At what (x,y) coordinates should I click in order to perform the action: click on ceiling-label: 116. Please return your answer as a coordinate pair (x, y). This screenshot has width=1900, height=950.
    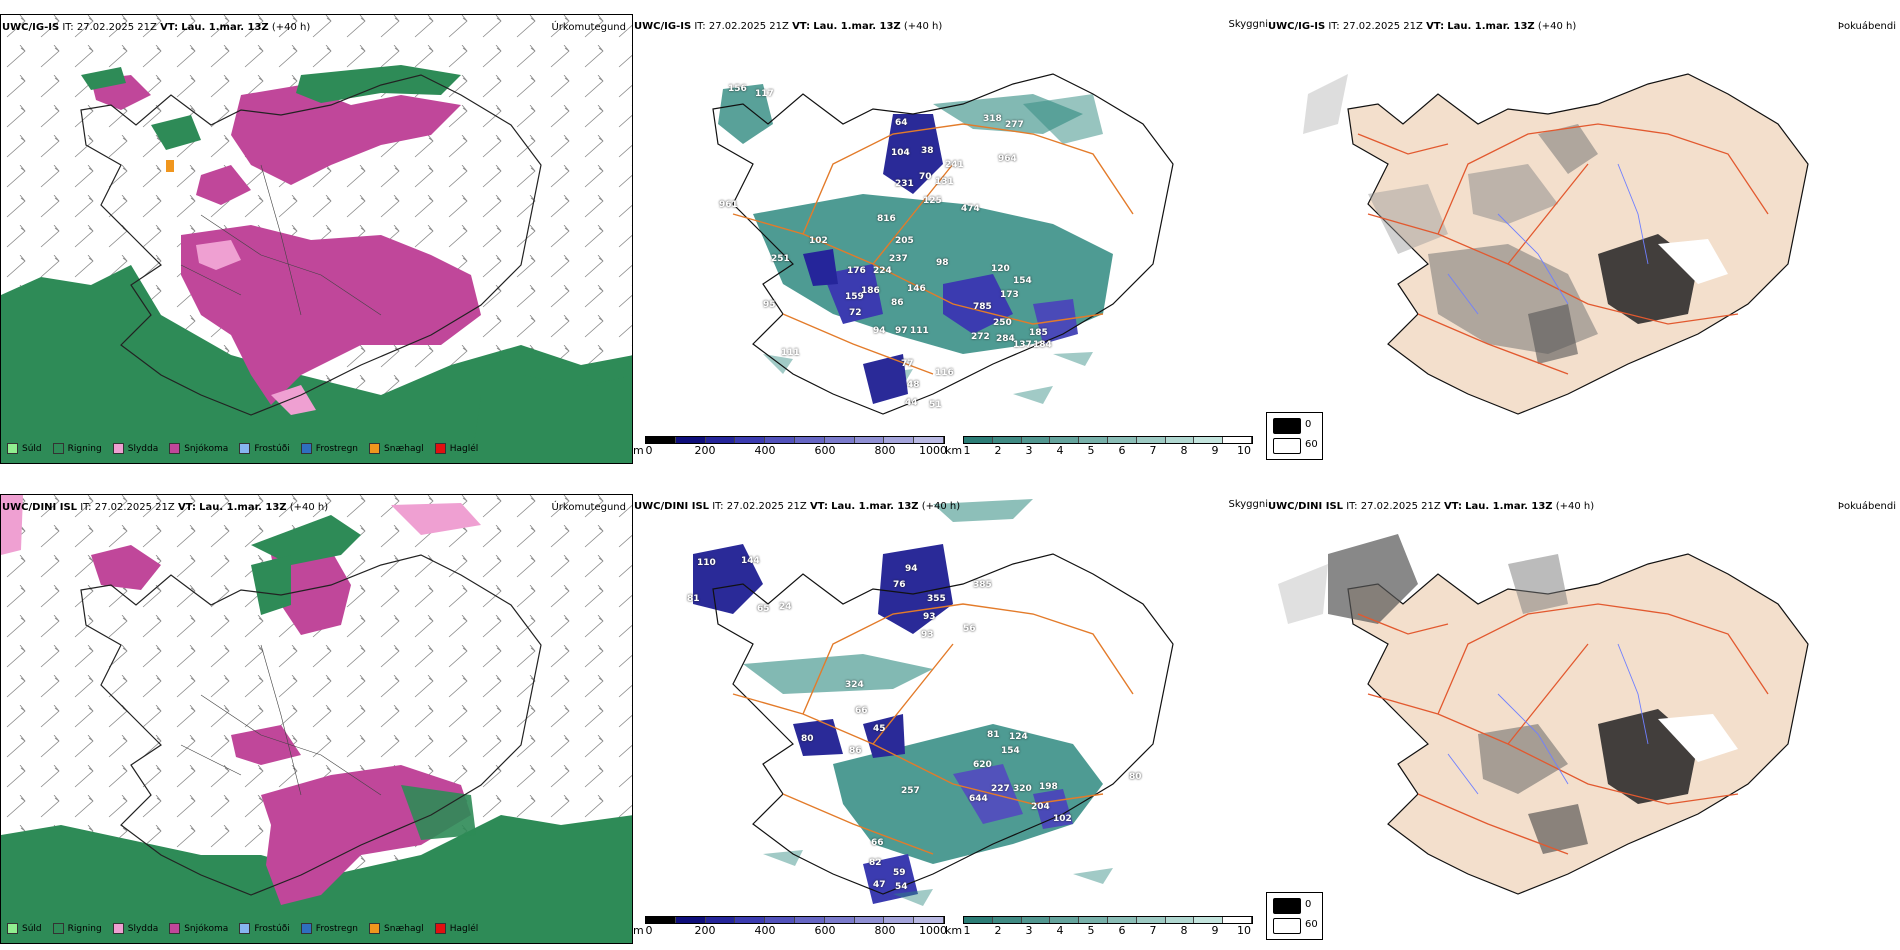
    Looking at the image, I should click on (944, 373).